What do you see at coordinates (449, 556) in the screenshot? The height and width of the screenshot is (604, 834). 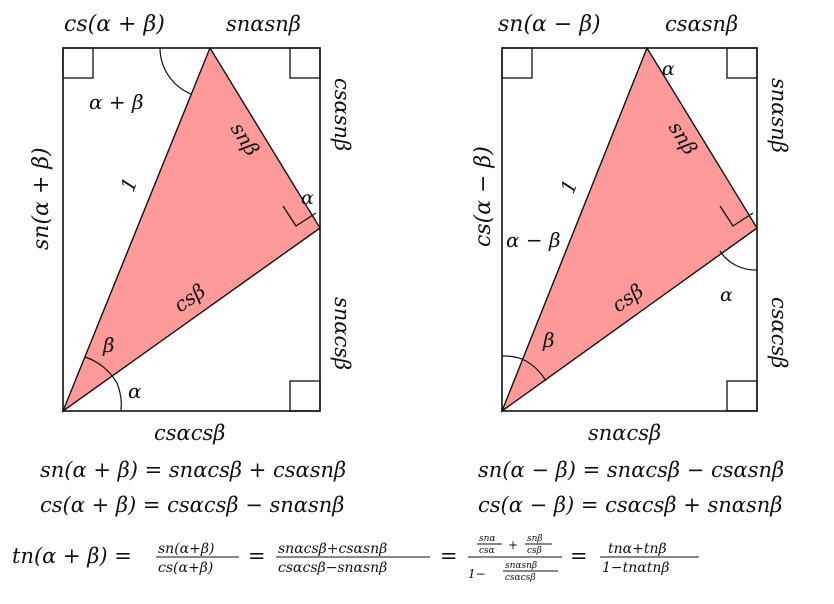 I see `tn-eq2: =` at bounding box center [449, 556].